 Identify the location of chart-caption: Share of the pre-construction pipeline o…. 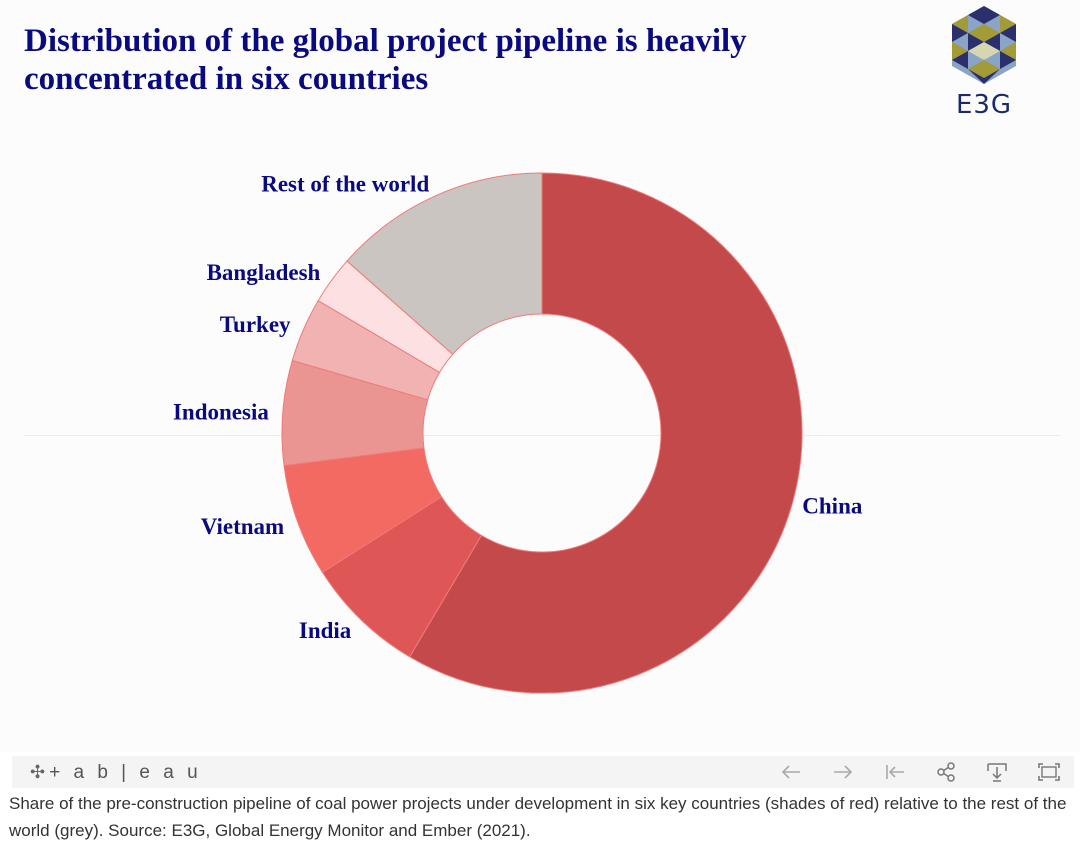
(538, 817).